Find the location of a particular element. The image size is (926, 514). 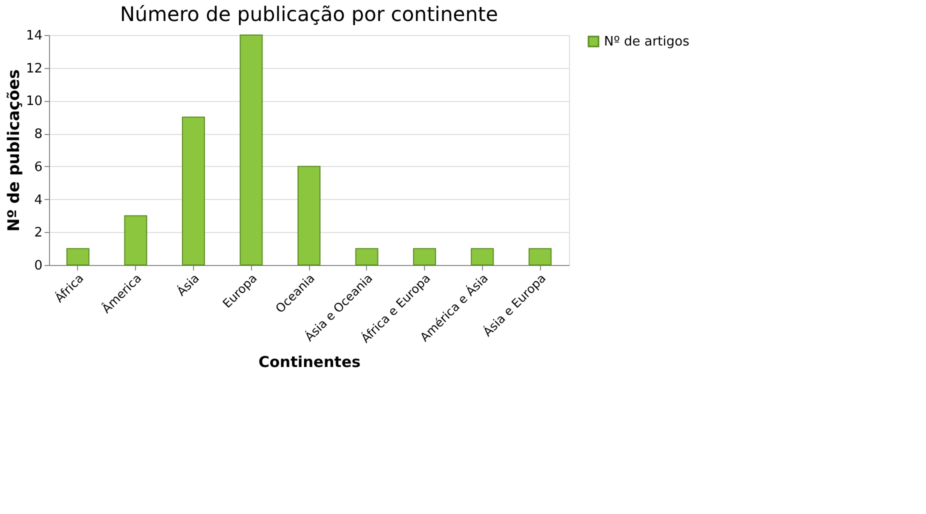

legend-label: Nº de artigos is located at coordinates (647, 42).